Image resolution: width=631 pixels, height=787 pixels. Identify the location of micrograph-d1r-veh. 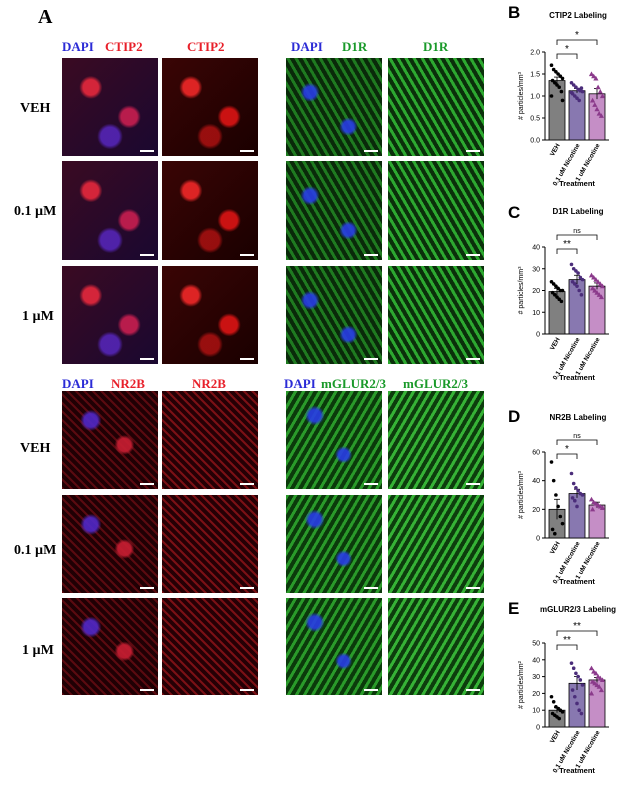
(436, 107).